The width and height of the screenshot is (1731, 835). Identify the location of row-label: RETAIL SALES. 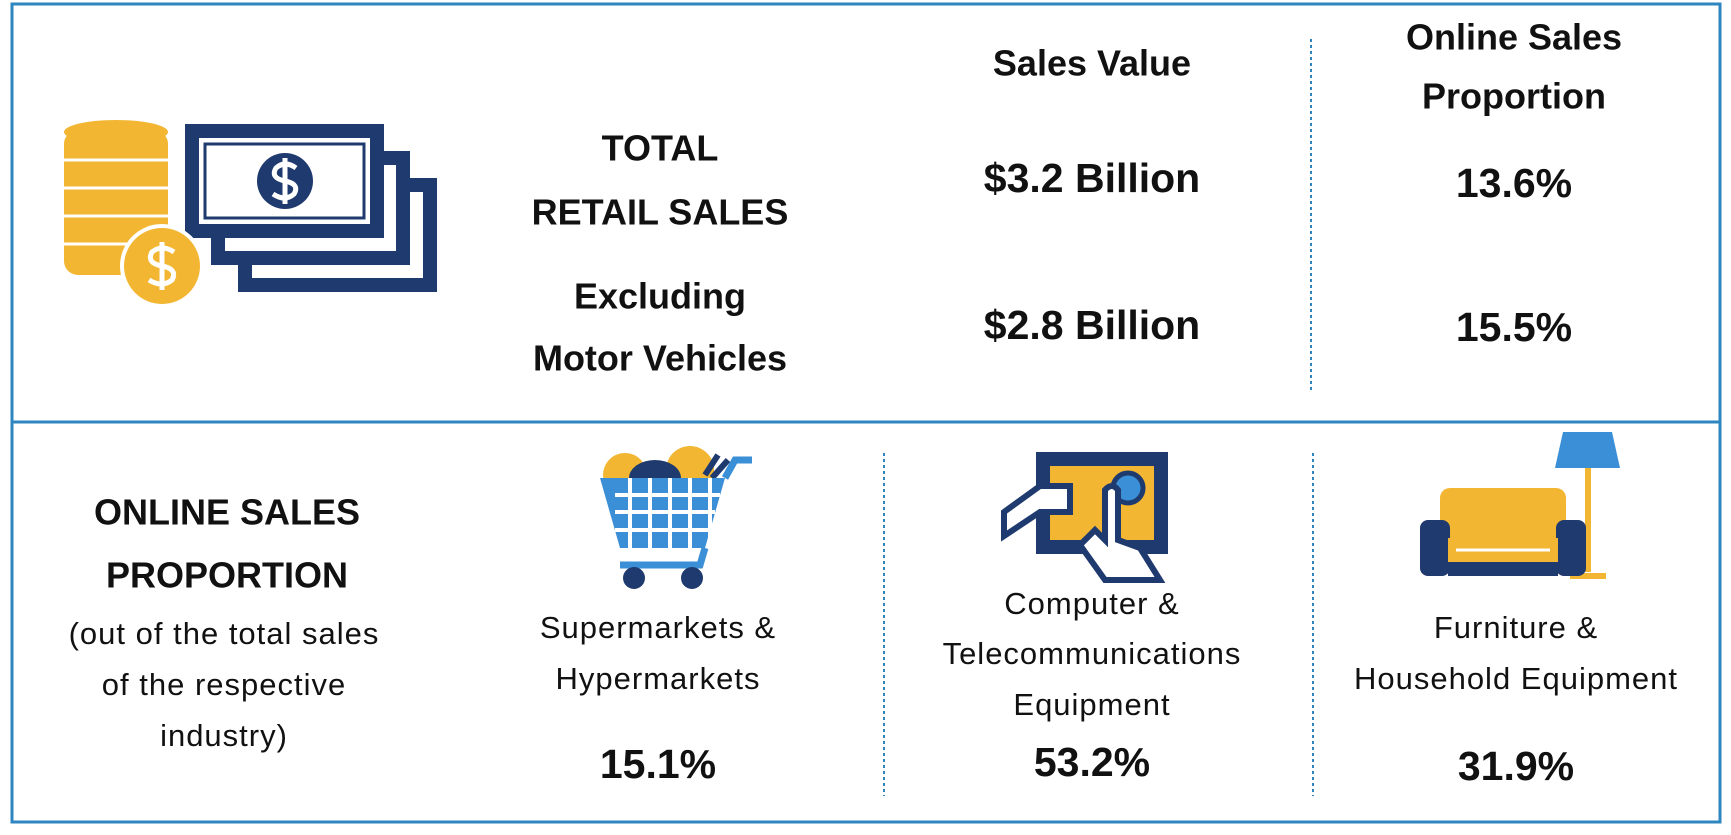
(660, 212).